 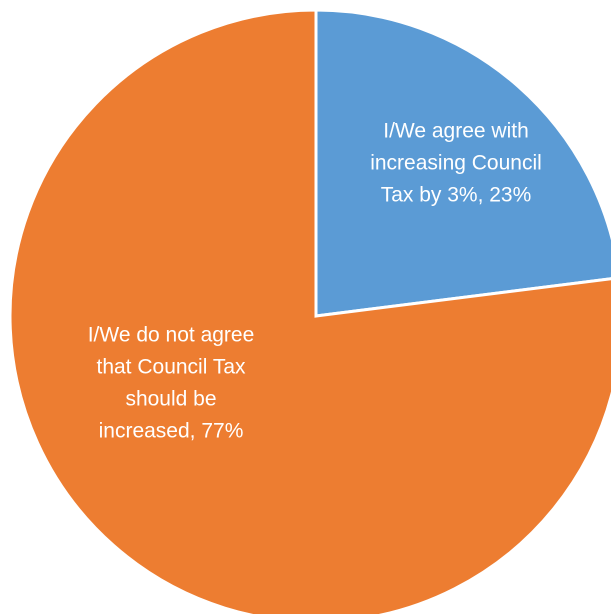 What do you see at coordinates (171, 335) in the screenshot?
I see `data-label-line: I/We do not agree` at bounding box center [171, 335].